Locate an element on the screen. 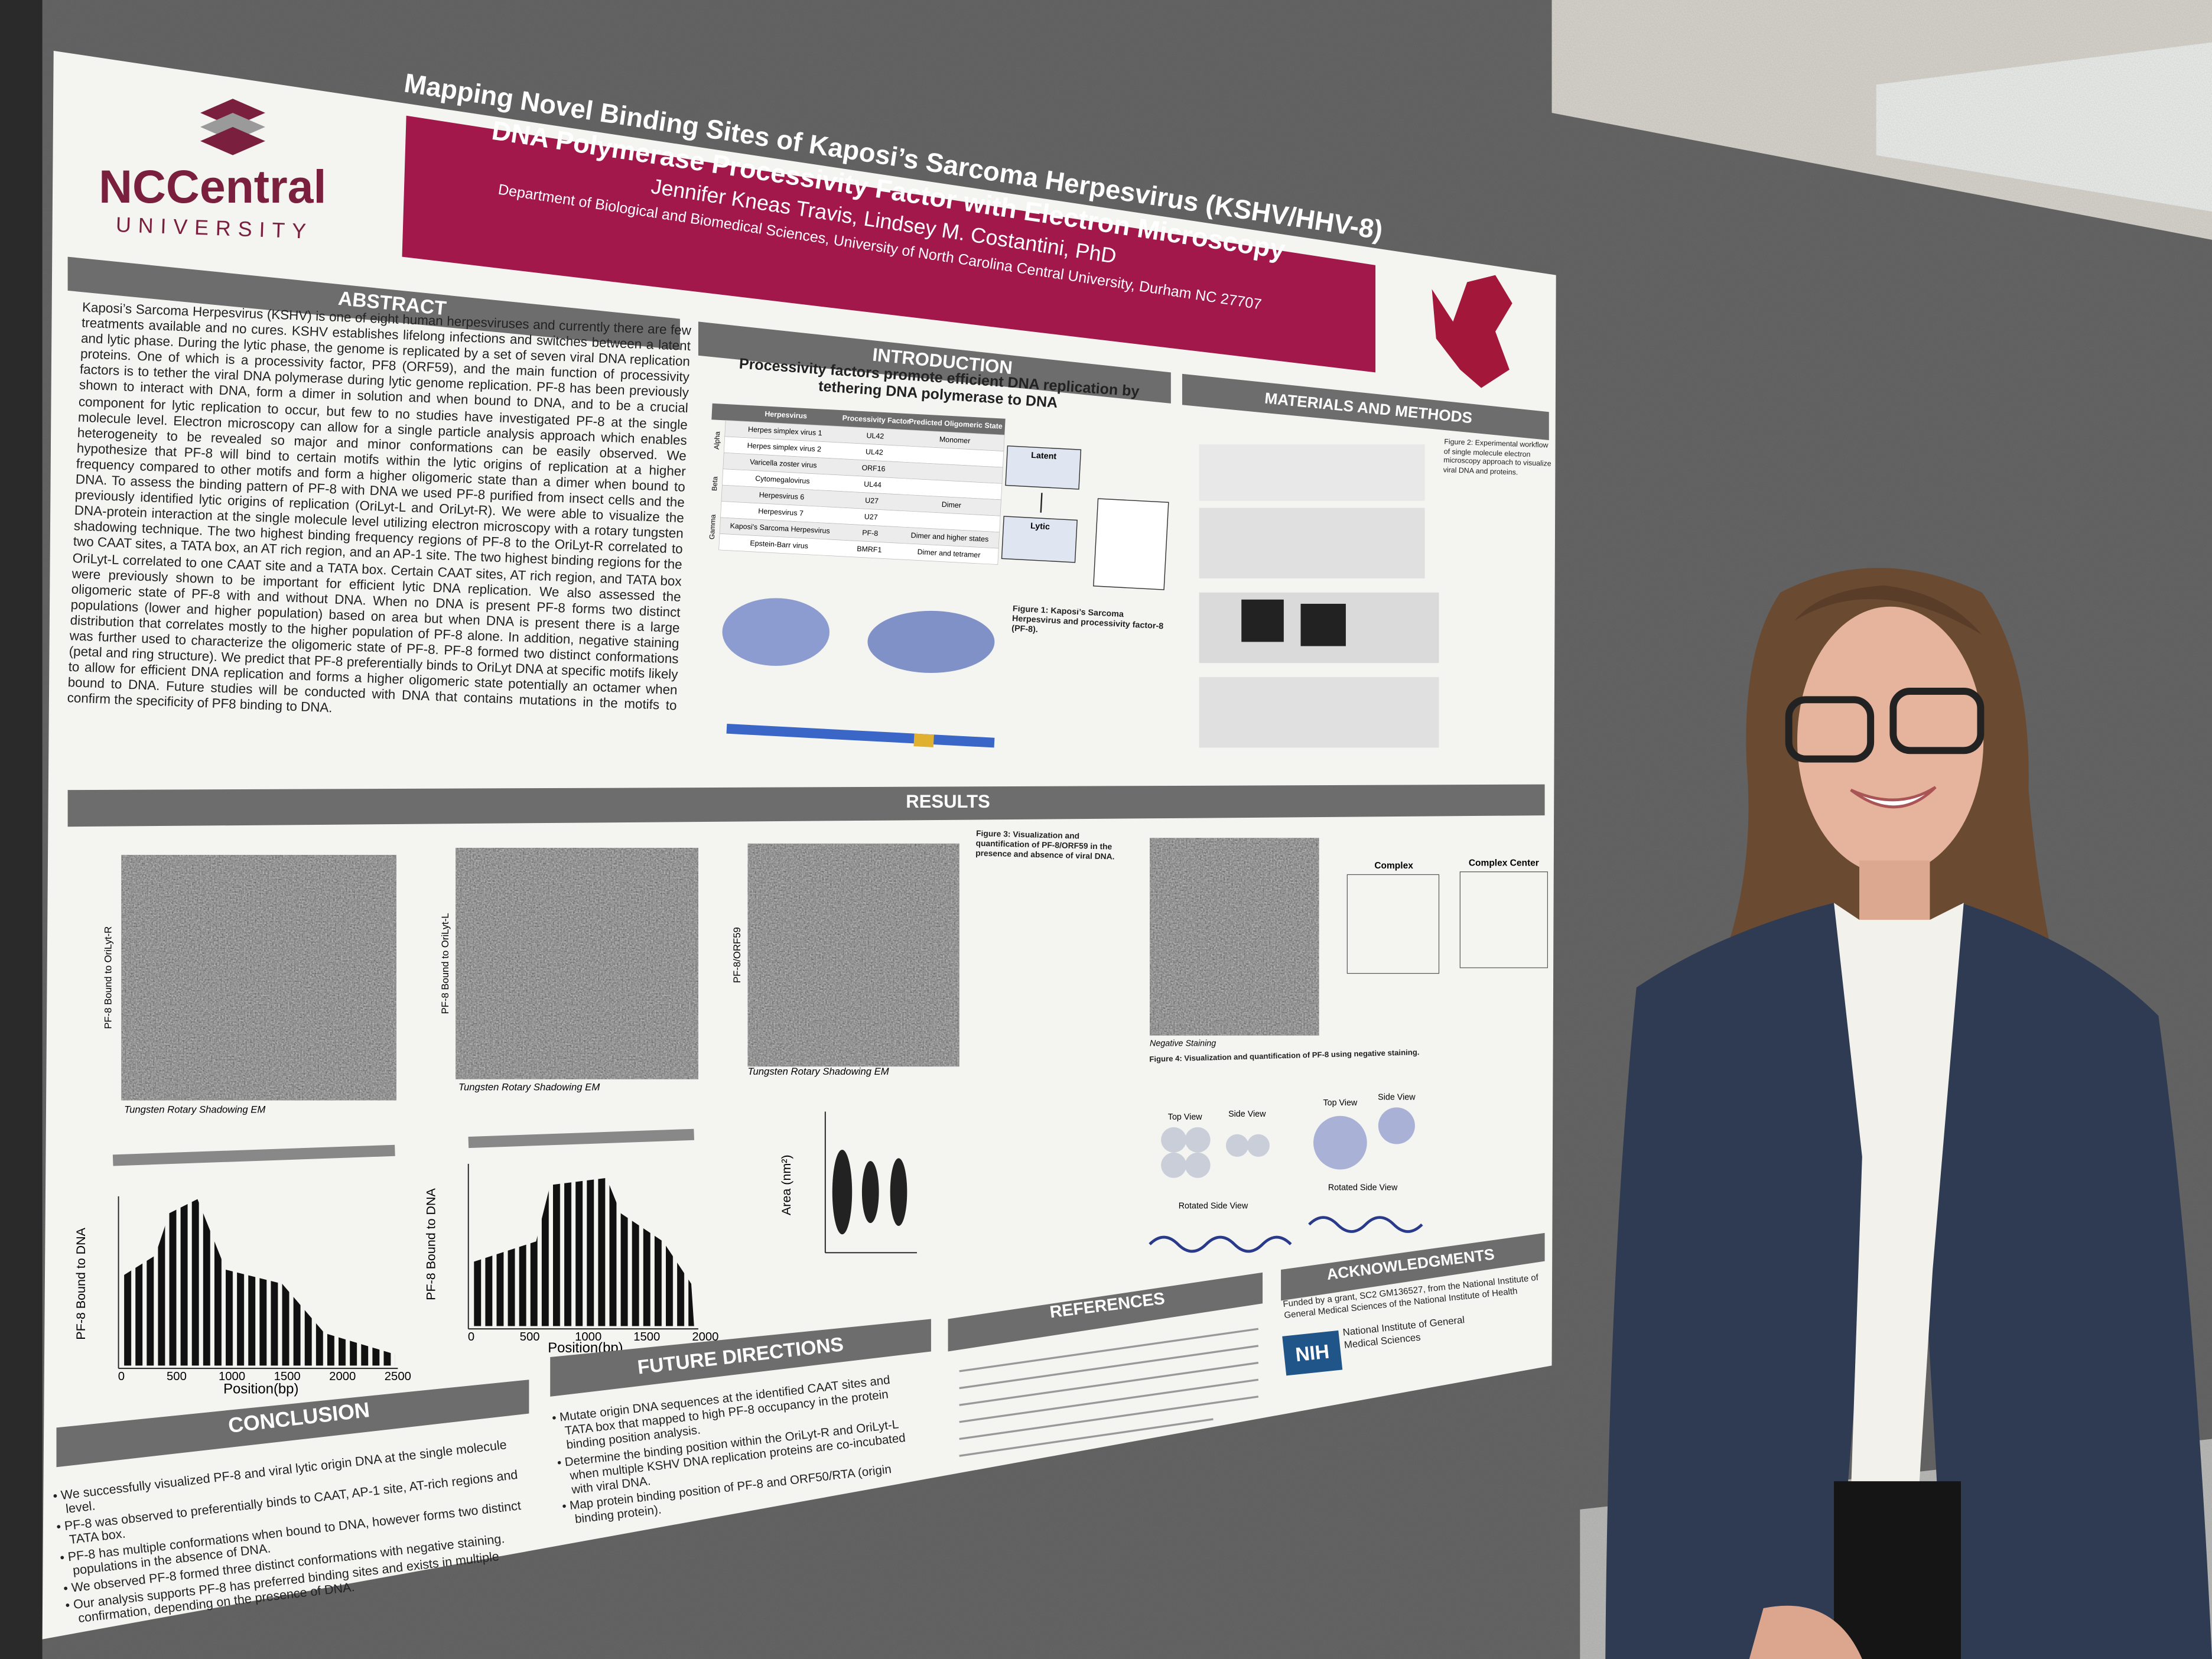  table-cell: Cytomegalovirus is located at coordinates (783, 480).